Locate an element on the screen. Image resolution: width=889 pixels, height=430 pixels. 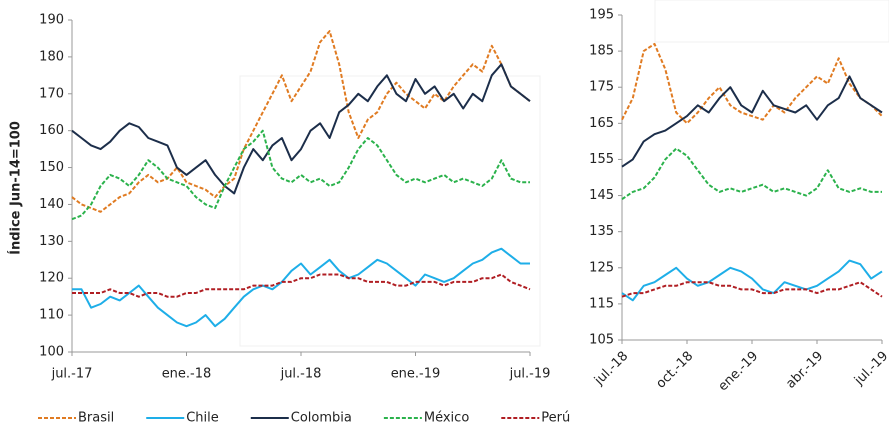
y-tick-label: 150 is located at coordinates (51, 167).